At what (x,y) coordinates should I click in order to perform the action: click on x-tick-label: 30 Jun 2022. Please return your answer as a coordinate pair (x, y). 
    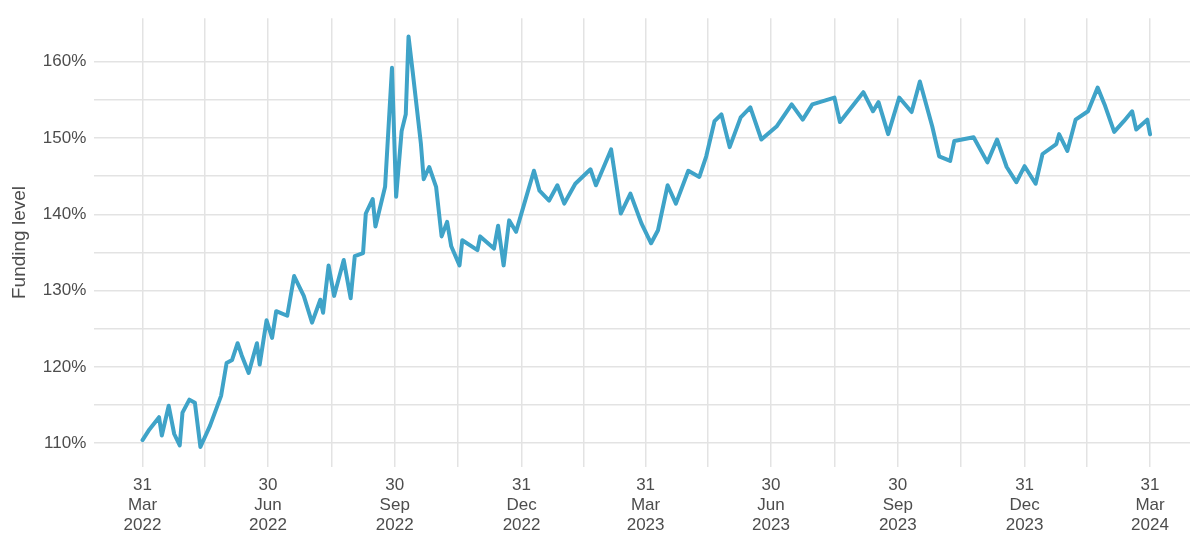
    Looking at the image, I should click on (268, 504).